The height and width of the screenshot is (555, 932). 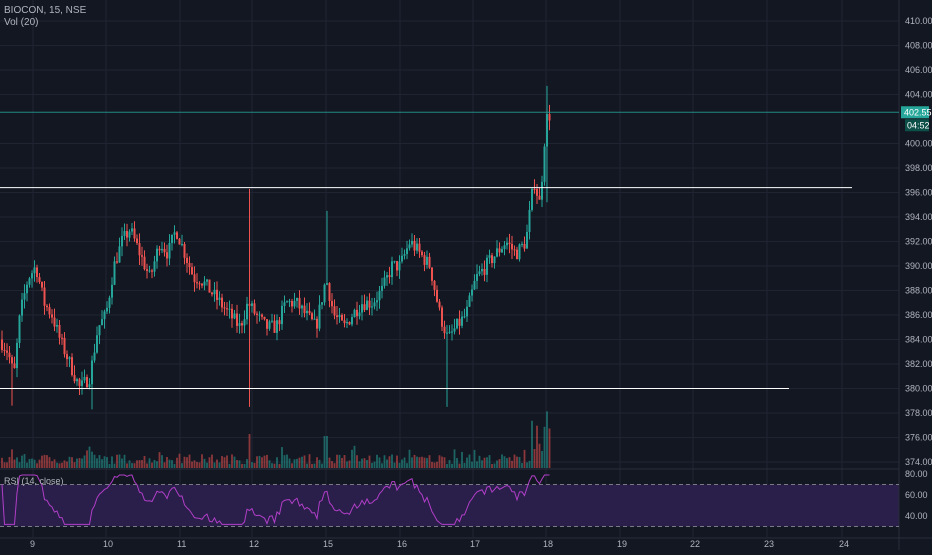 What do you see at coordinates (34, 481) in the screenshot?
I see `rsi-label: RSI (14, close)` at bounding box center [34, 481].